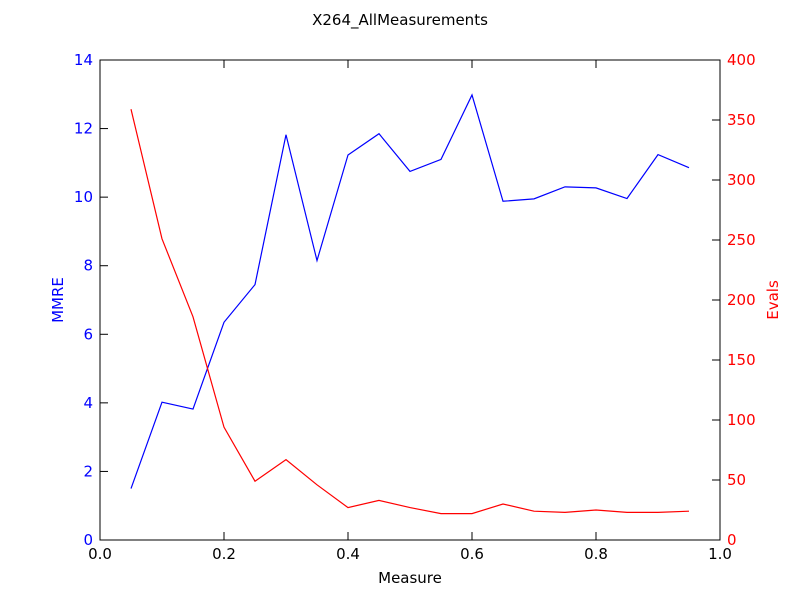 Image resolution: width=800 pixels, height=600 pixels. What do you see at coordinates (741, 360) in the screenshot?
I see `right-y-tick-label: 150` at bounding box center [741, 360].